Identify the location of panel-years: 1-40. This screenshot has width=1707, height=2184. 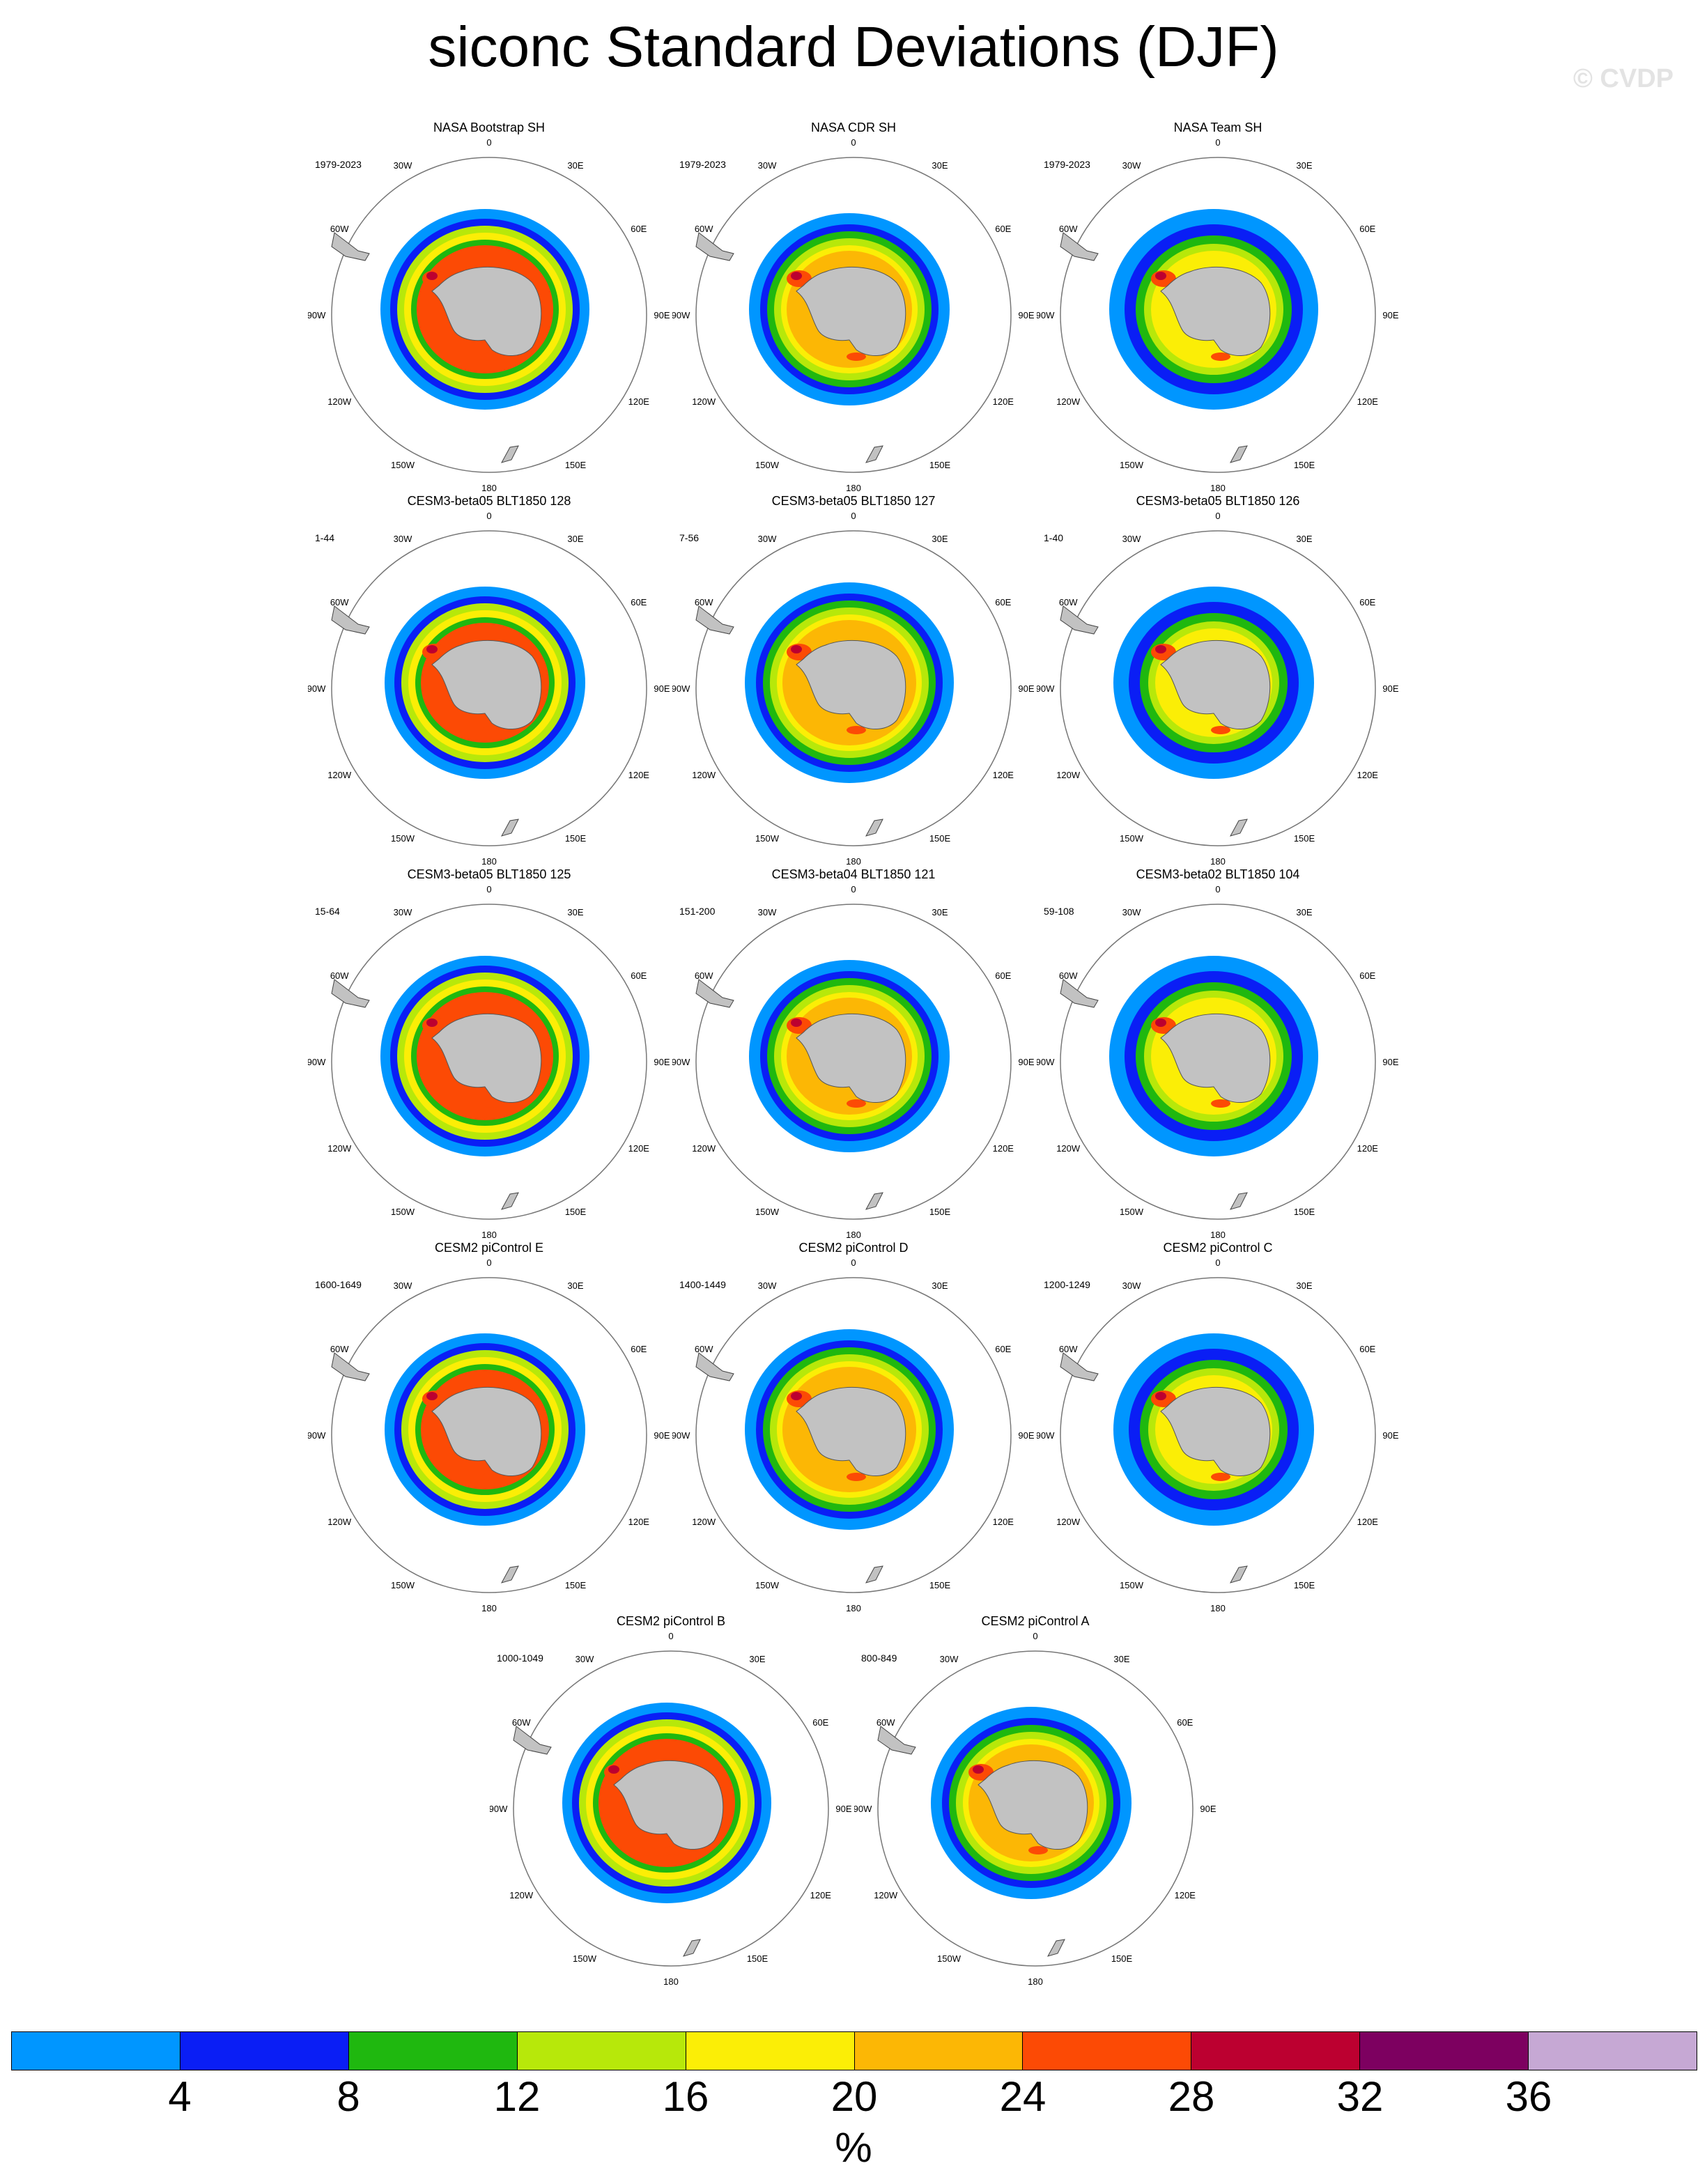
(1054, 537).